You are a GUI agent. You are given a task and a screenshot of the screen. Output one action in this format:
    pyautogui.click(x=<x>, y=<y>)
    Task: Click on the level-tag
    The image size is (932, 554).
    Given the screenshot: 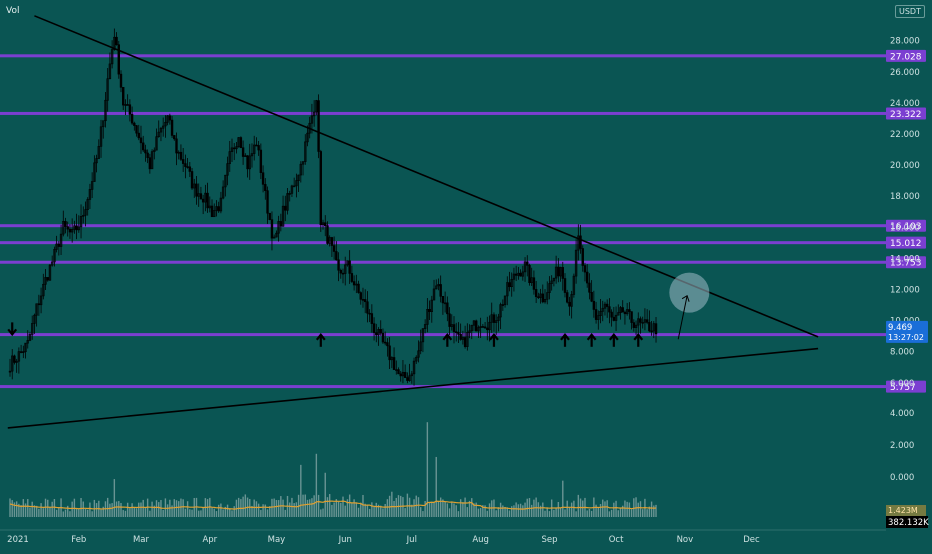 What is the action you would take?
    pyautogui.click(x=906, y=225)
    